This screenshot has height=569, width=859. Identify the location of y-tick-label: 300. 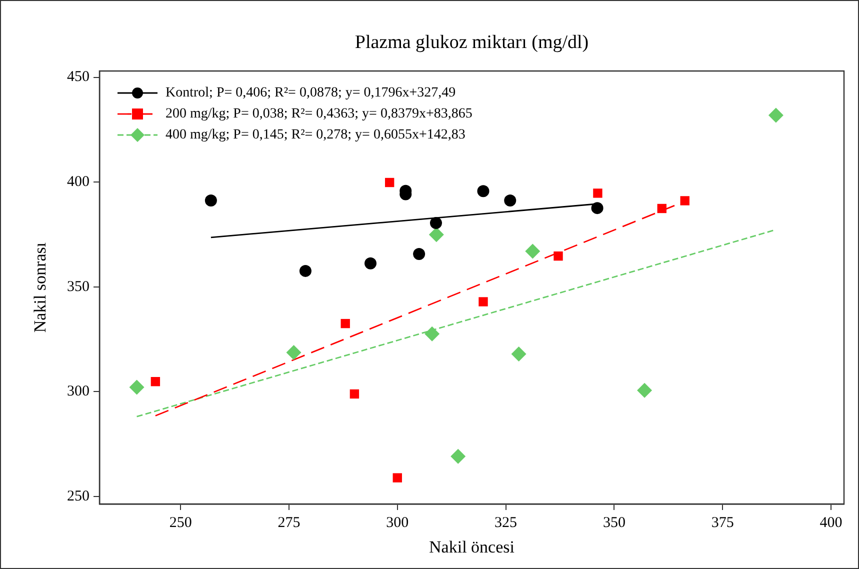
(78, 392).